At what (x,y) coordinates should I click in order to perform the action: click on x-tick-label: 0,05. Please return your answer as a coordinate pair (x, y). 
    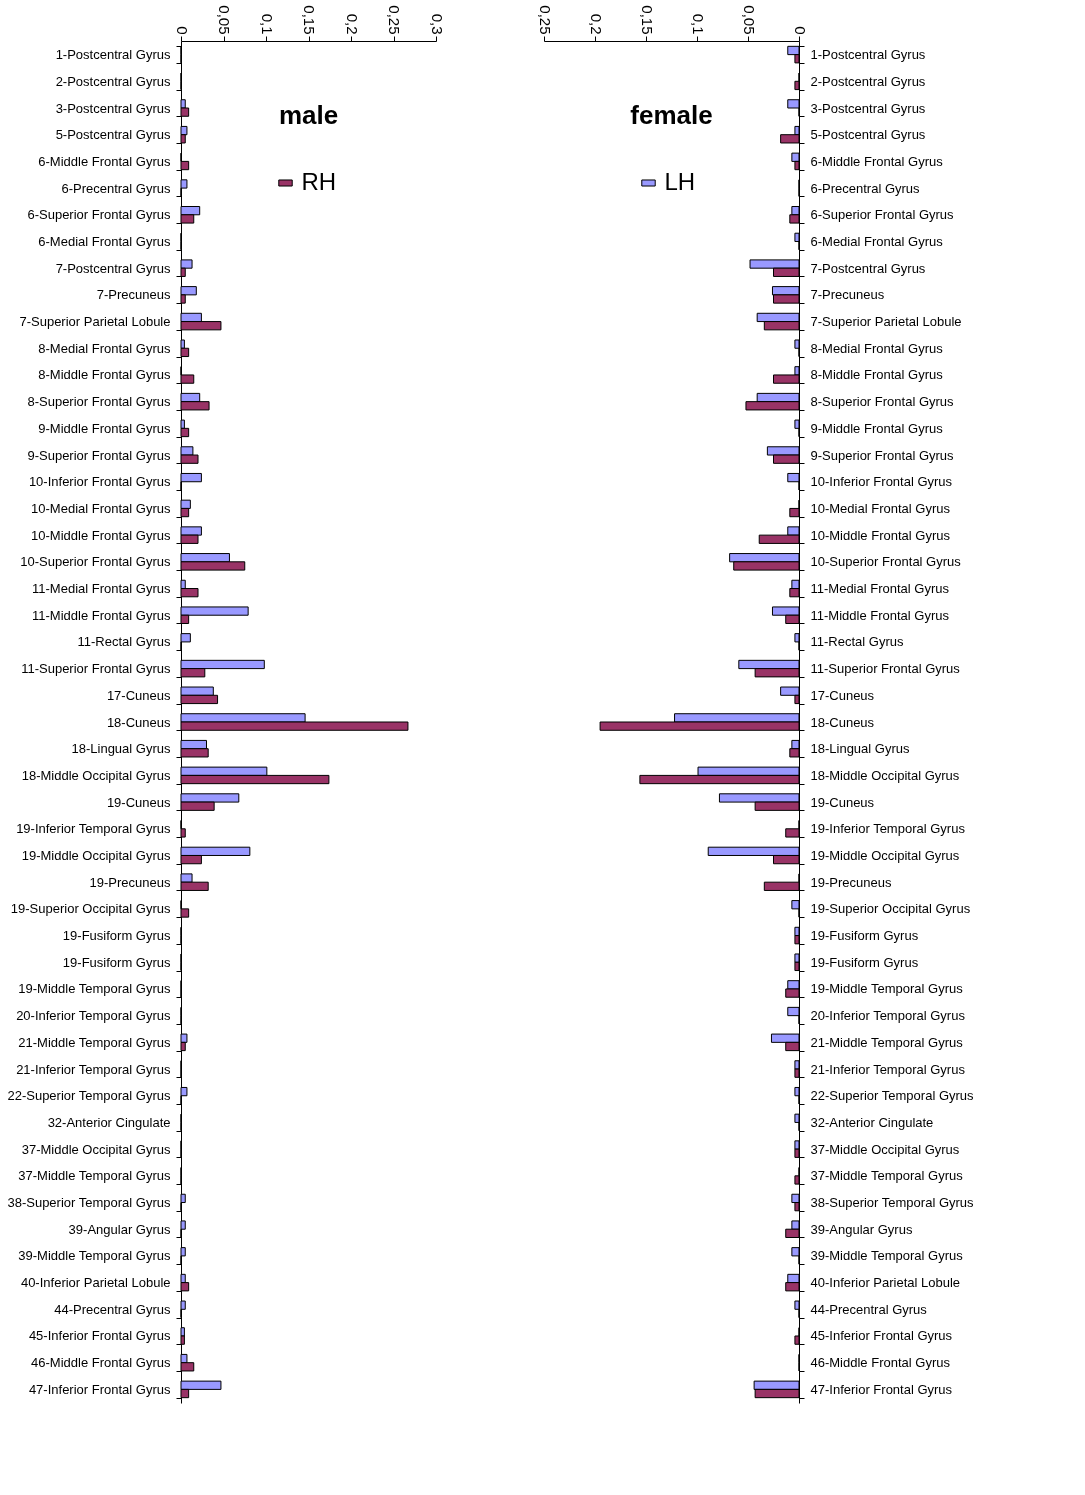
    Looking at the image, I should click on (224, 20).